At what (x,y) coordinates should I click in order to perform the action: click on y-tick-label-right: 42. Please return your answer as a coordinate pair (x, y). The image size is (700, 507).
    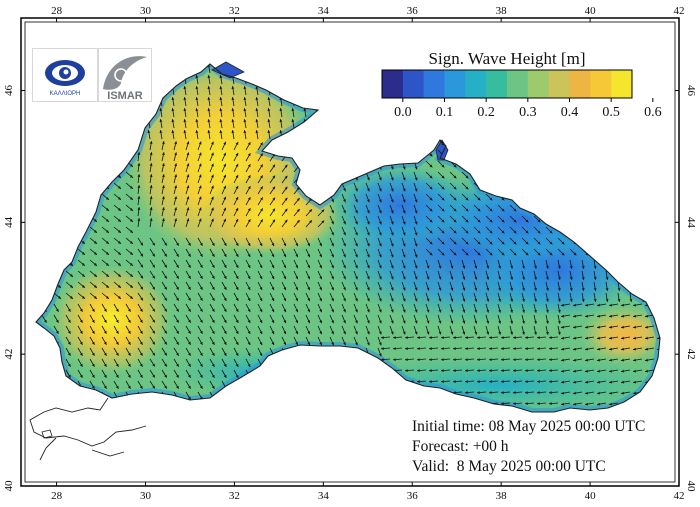
    Looking at the image, I should click on (691, 354).